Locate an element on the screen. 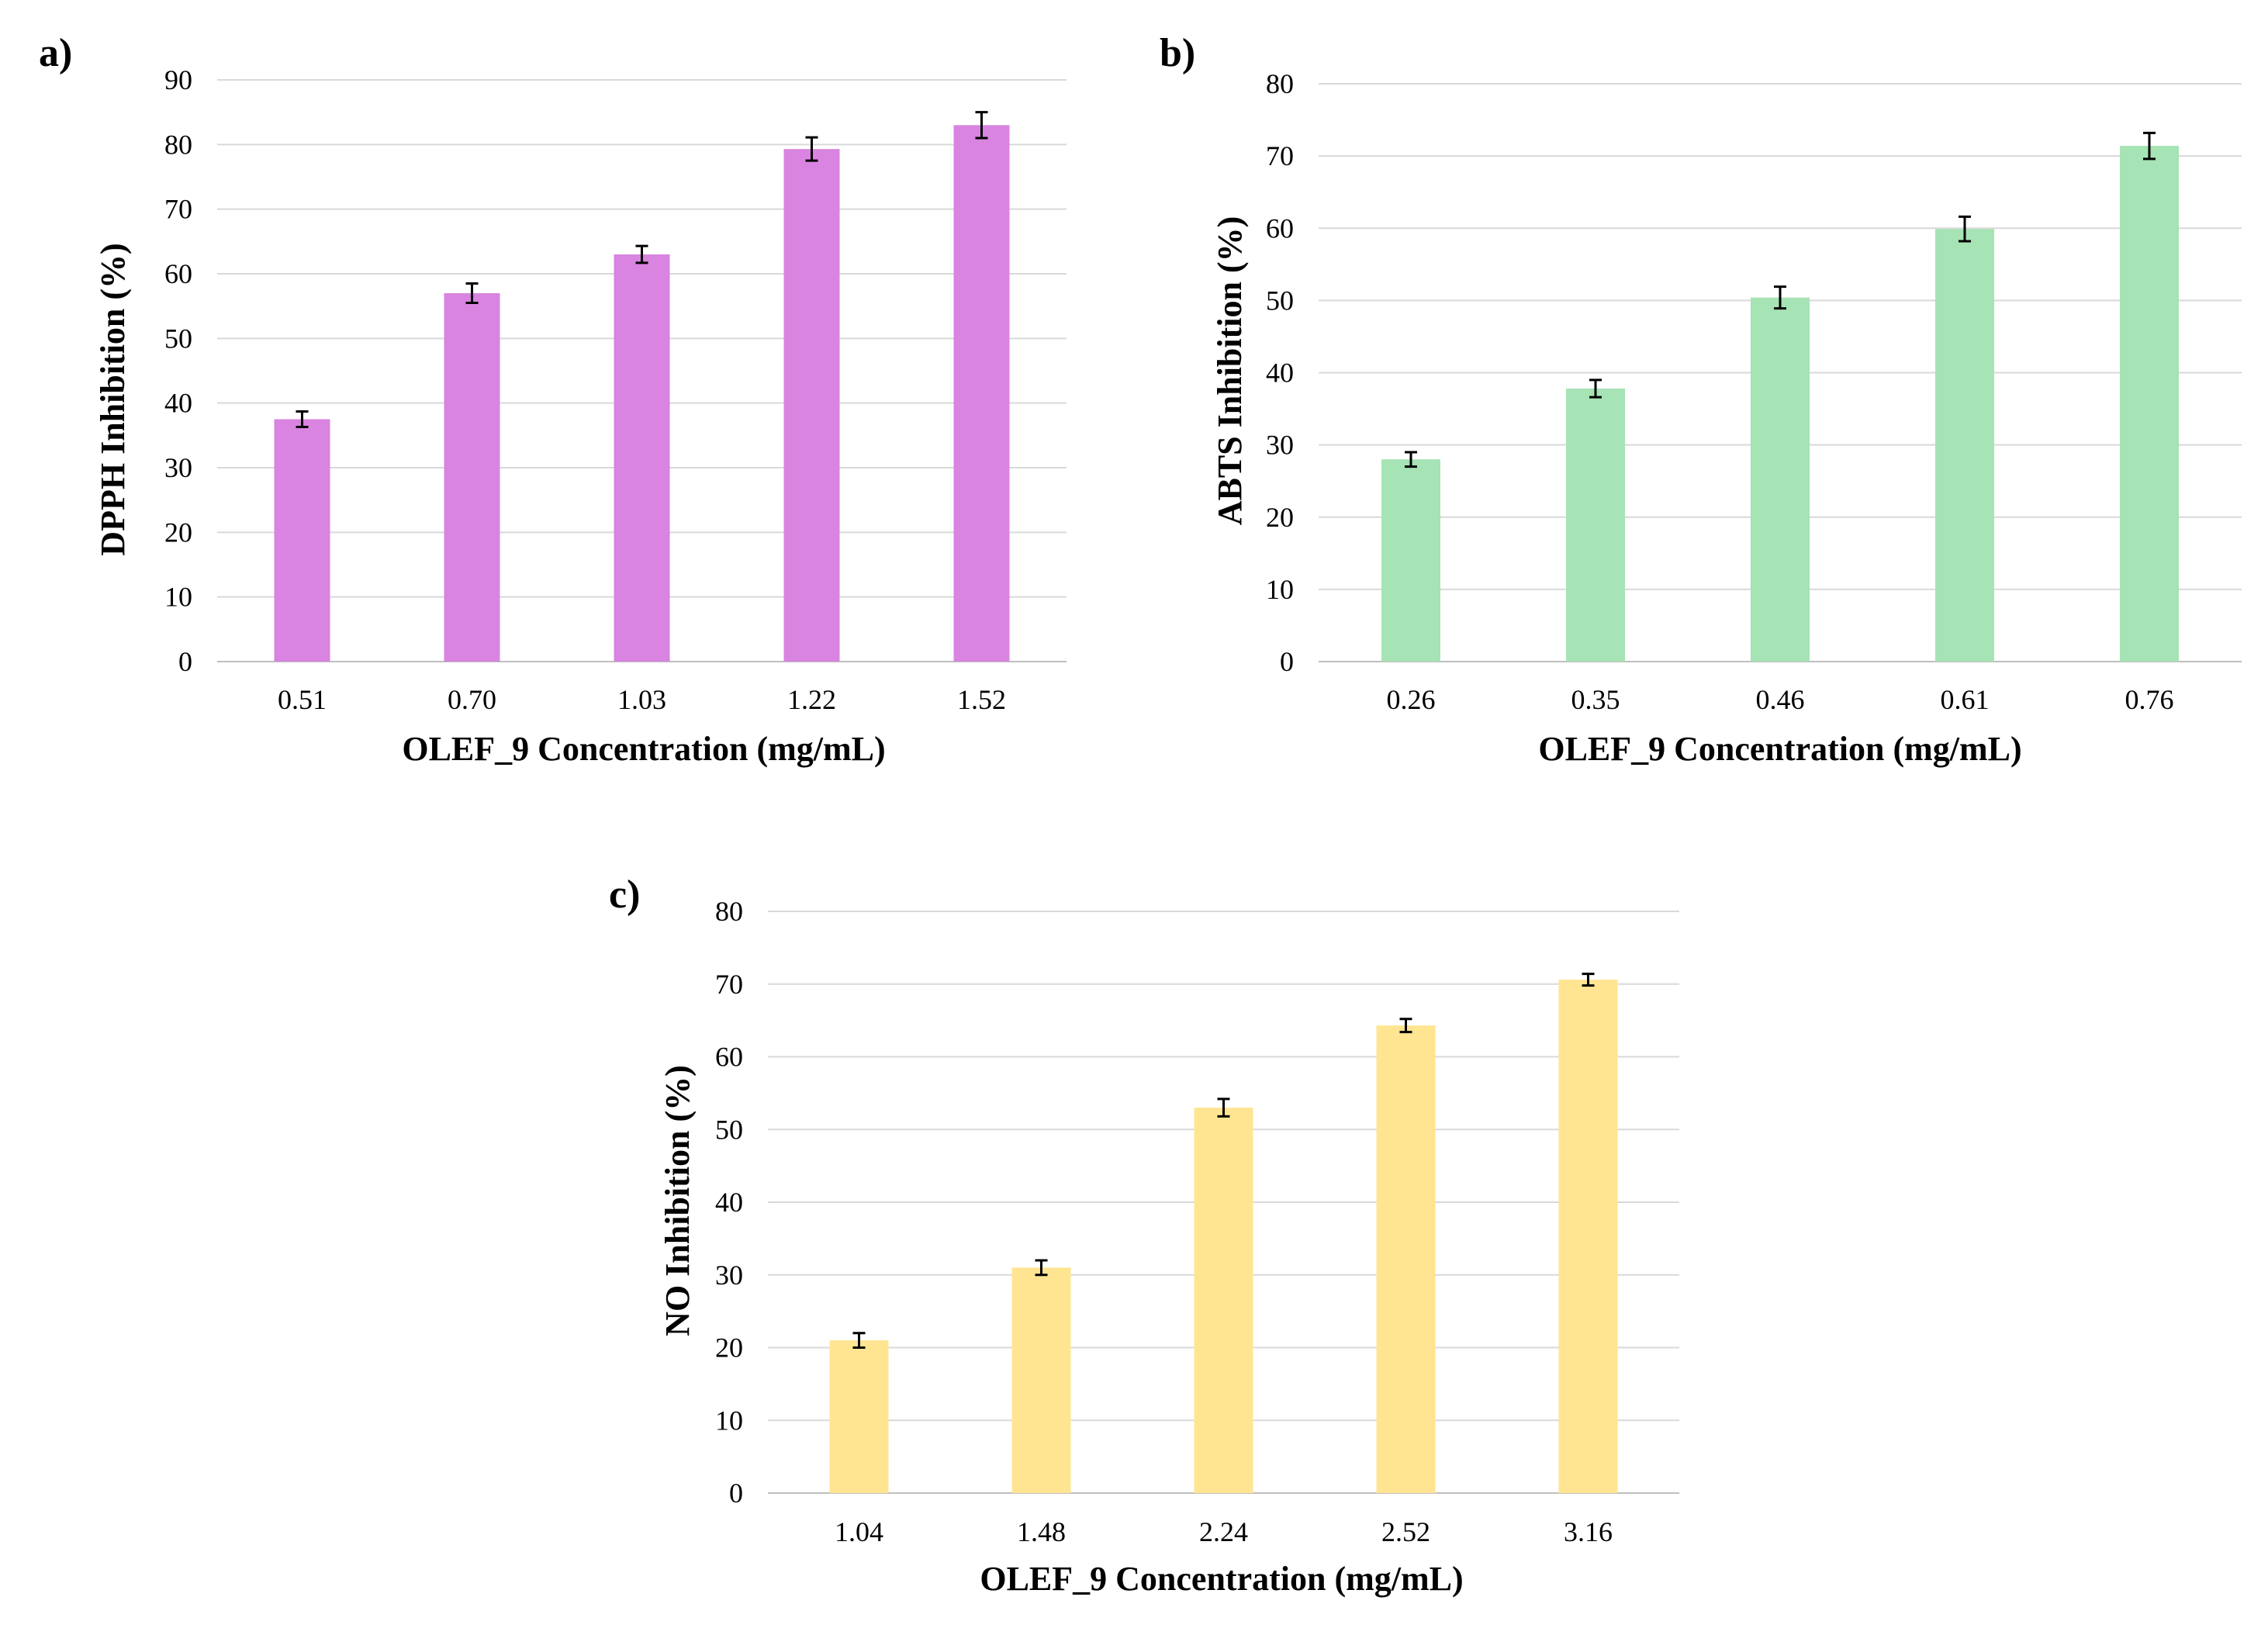 The width and height of the screenshot is (2268, 1628). y-tick-label-c-80: 80 is located at coordinates (729, 911).